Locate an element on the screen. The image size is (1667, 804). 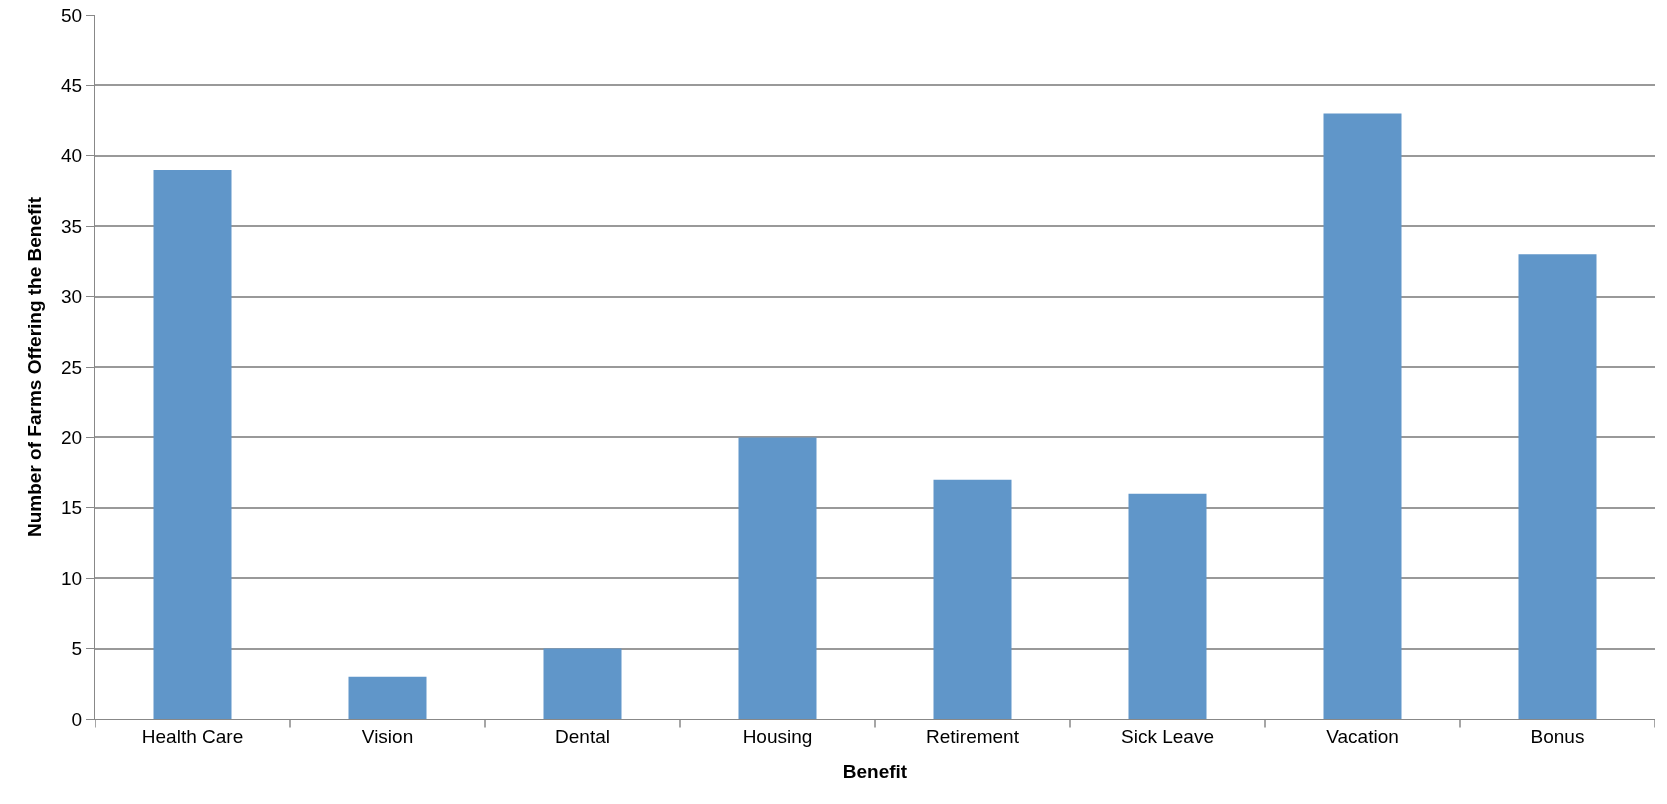
y-tick-label: 15 is located at coordinates (72, 508).